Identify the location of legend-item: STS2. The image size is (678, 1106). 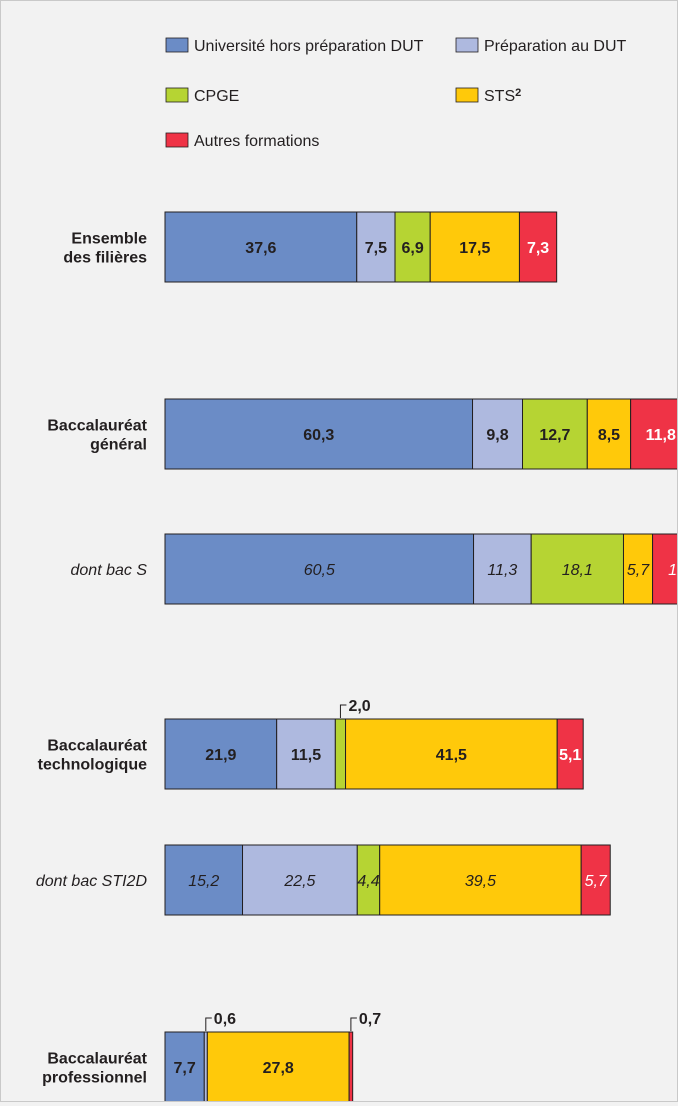
(488, 96).